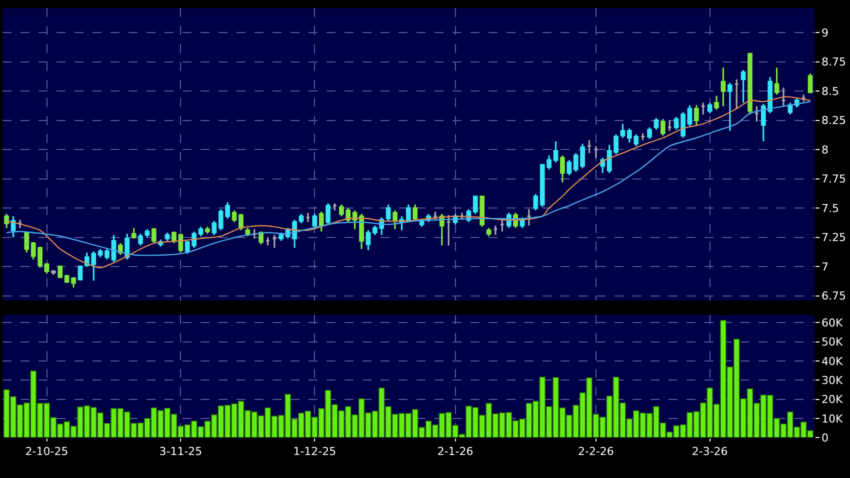 The width and height of the screenshot is (850, 478). I want to click on y-tick-label: 8.5, so click(830, 91).